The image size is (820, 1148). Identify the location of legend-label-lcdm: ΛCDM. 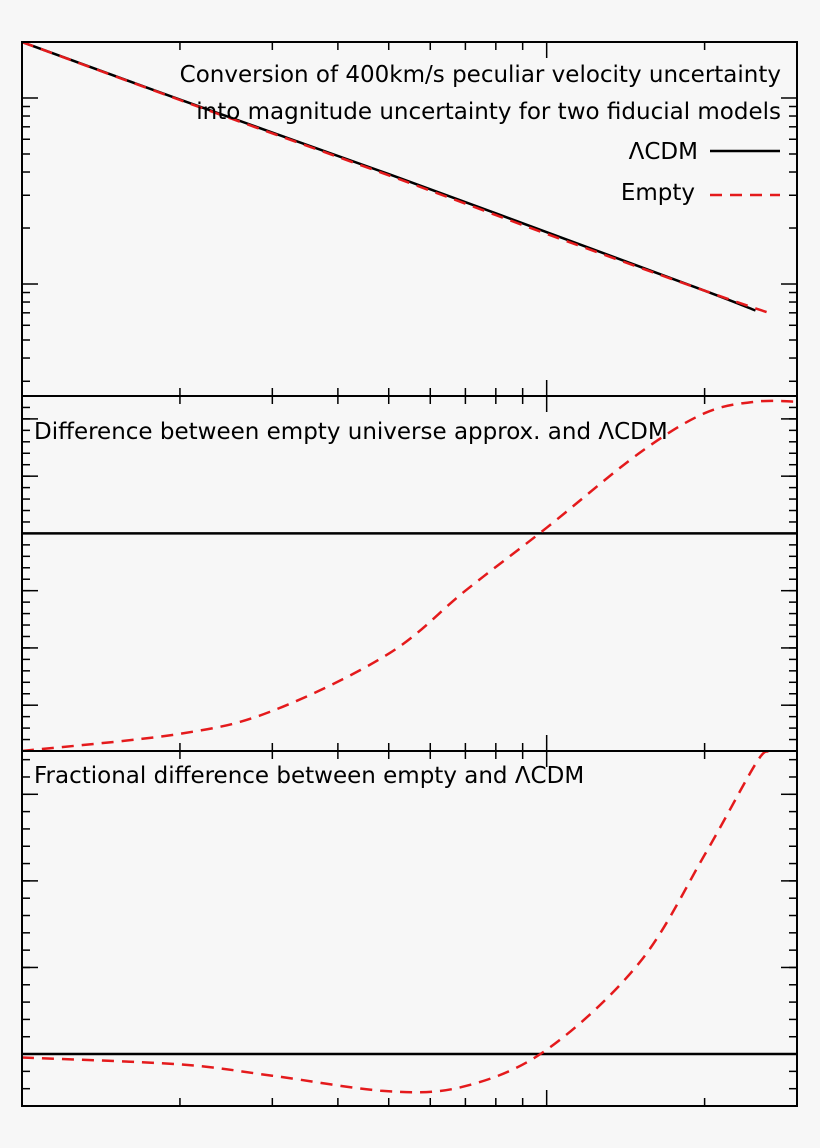
(663, 152).